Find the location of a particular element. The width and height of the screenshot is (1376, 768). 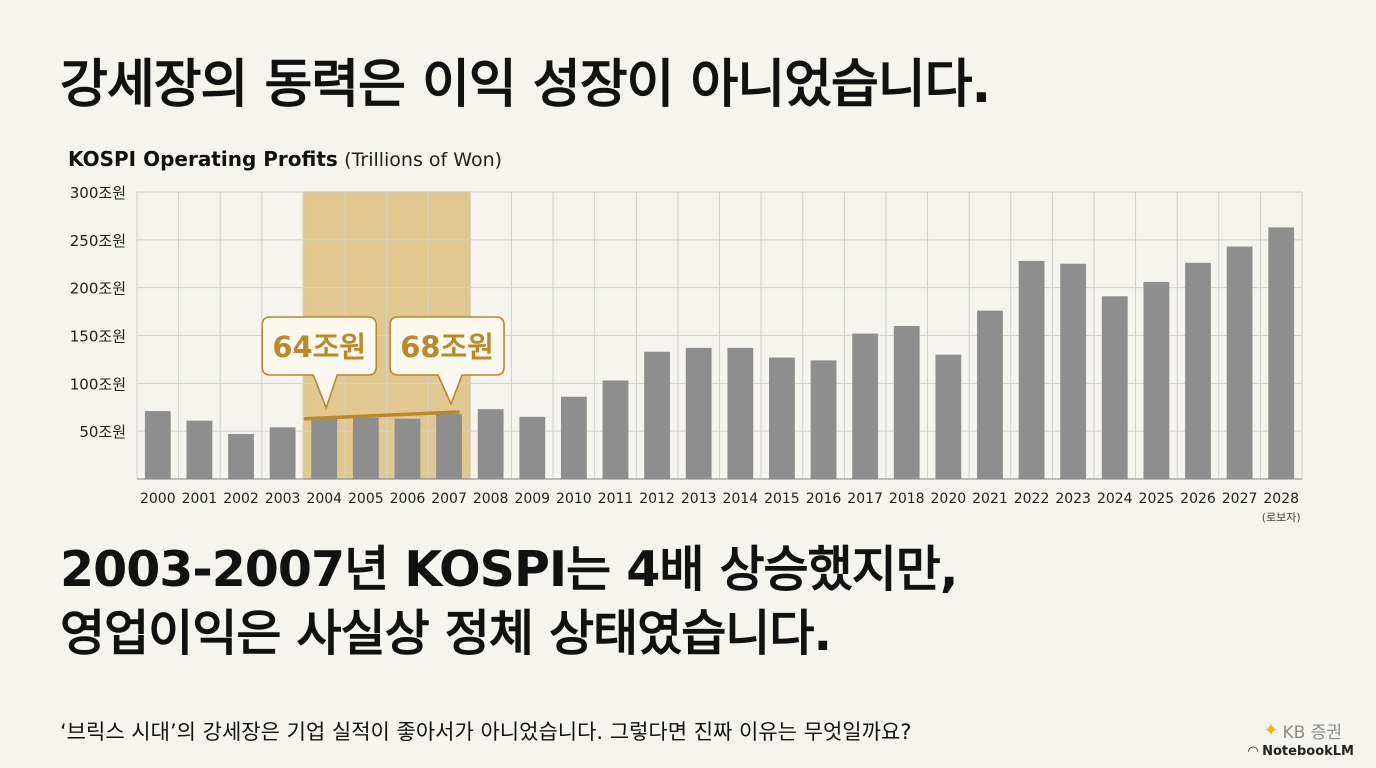

bar-2028 is located at coordinates (1281, 353).